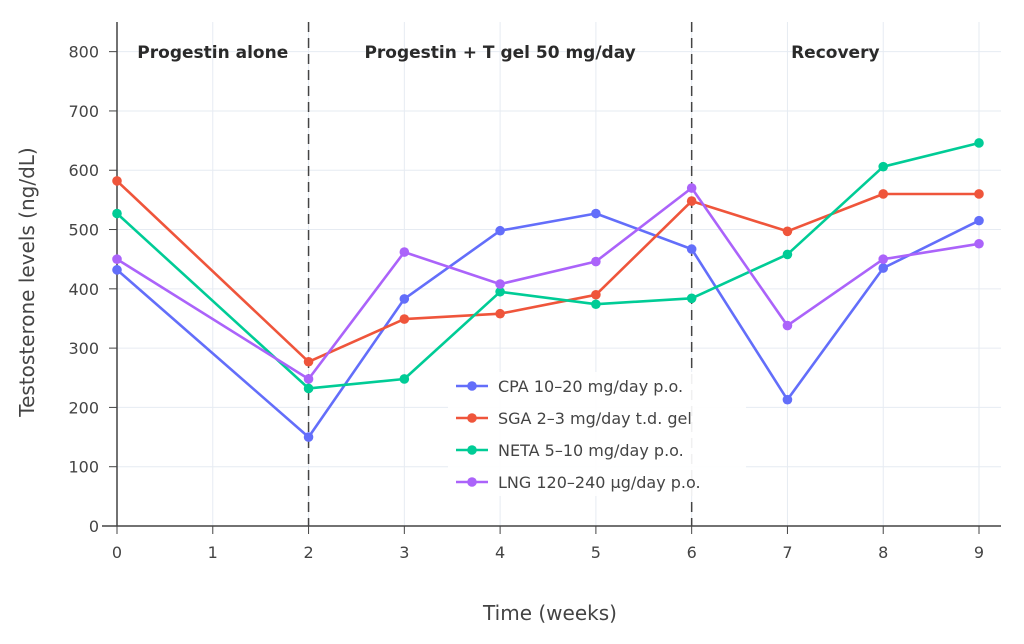 This screenshot has width=1024, height=644. What do you see at coordinates (213, 552) in the screenshot?
I see `x-tick-label: 1` at bounding box center [213, 552].